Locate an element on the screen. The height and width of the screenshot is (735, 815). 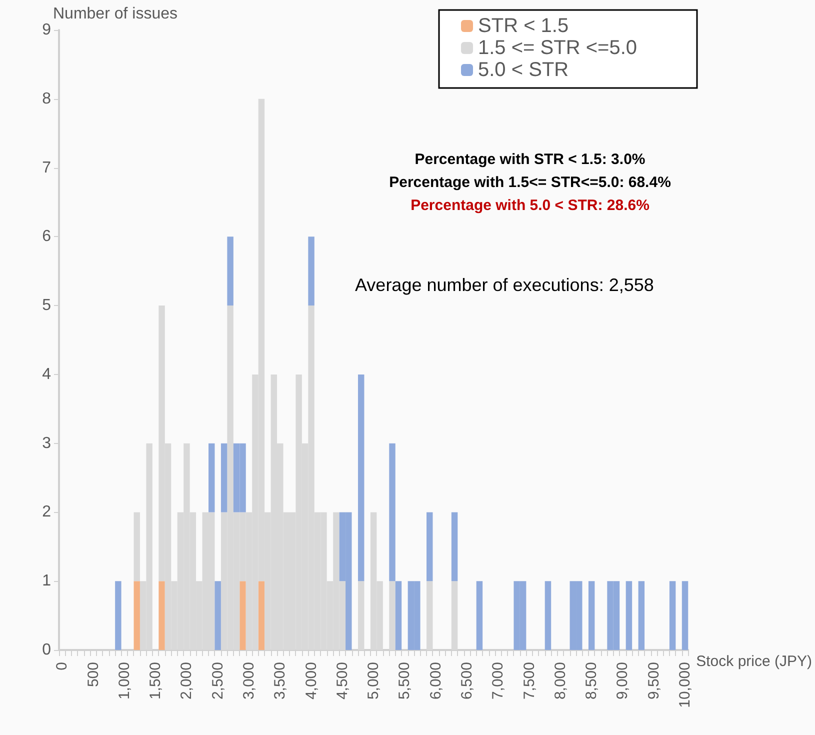
x-tick-label: 9,500 is located at coordinates (653, 681).